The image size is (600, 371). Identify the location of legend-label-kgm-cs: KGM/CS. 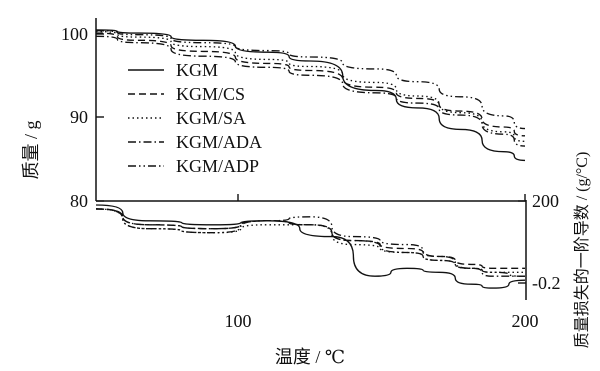
(210, 94).